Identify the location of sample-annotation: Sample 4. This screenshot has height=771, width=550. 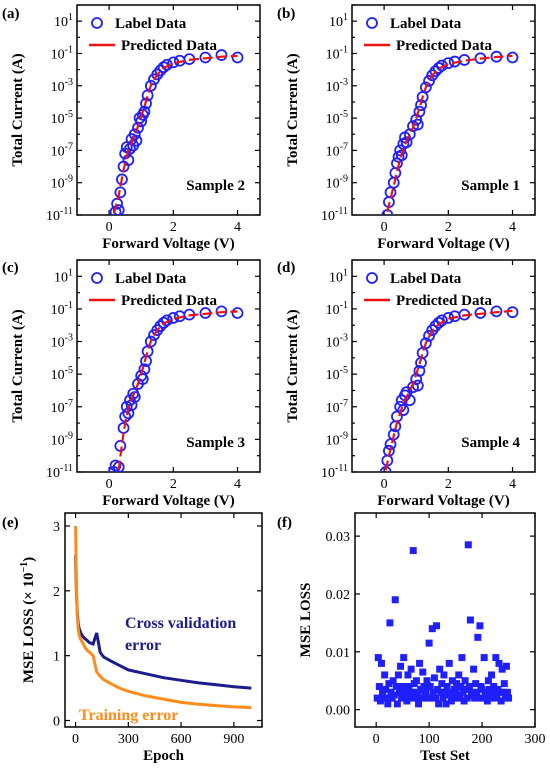
(490, 443).